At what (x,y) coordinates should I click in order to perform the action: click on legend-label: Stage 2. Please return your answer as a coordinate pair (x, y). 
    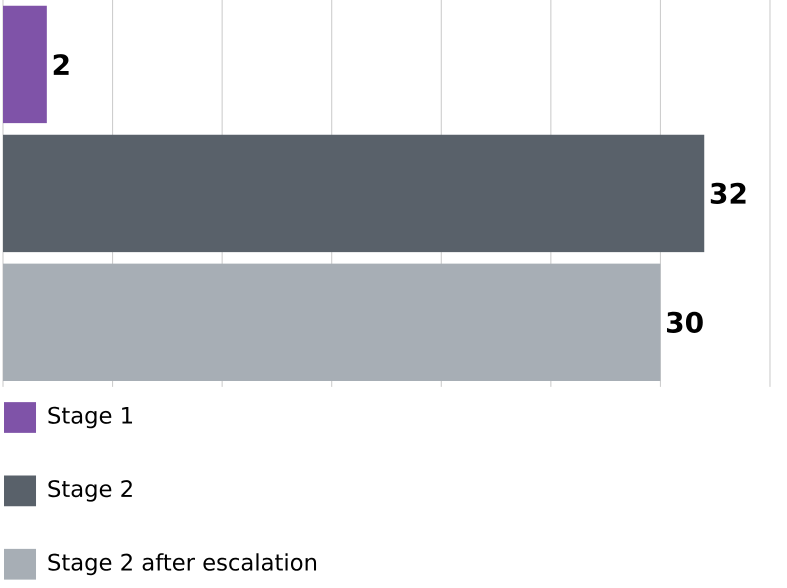
    Looking at the image, I should click on (90, 491).